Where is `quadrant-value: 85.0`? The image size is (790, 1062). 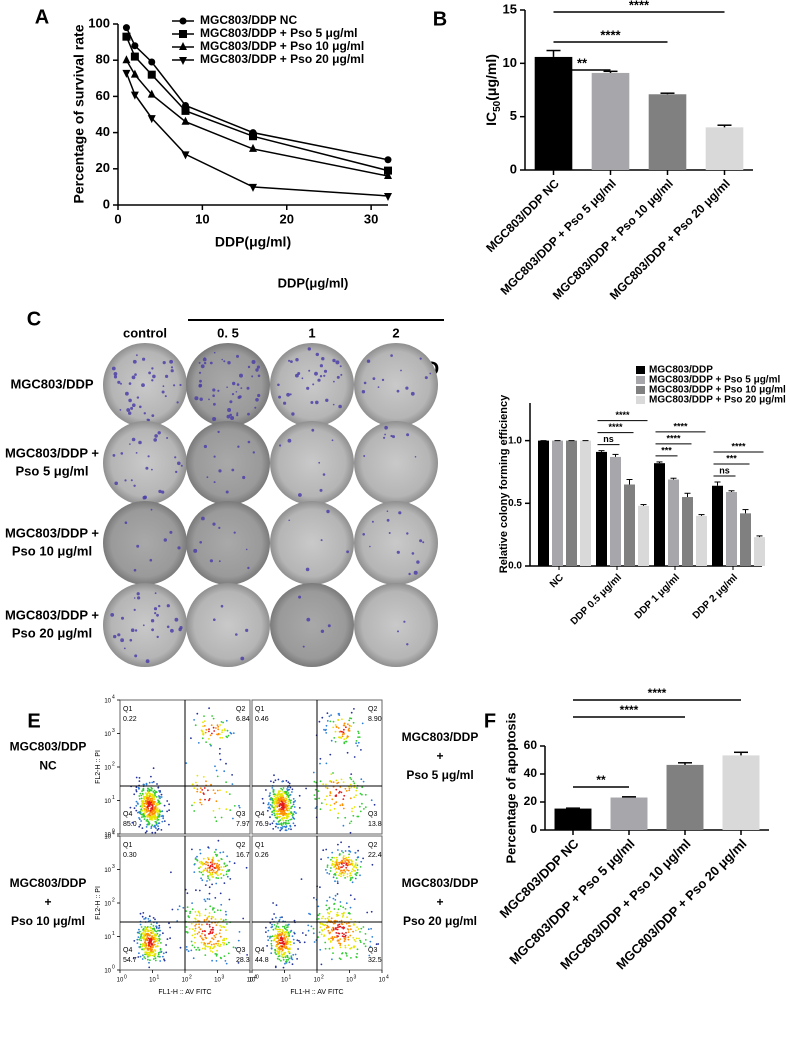
quadrant-value: 85.0 is located at coordinates (130, 824).